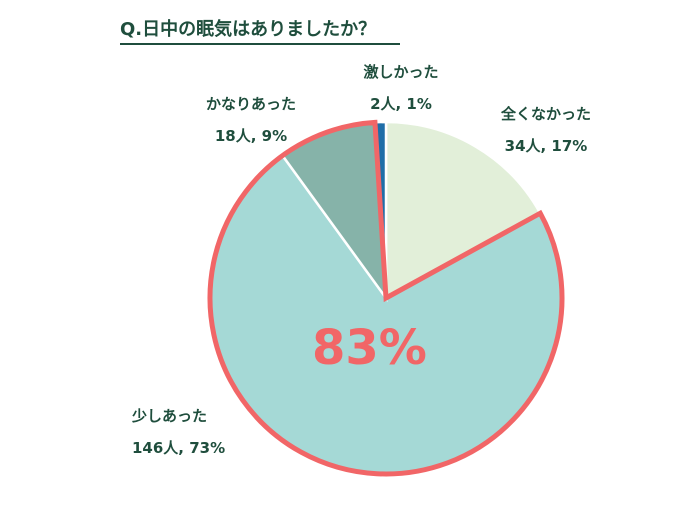  What do you see at coordinates (179, 448) in the screenshot?
I see `label-sukoshi-atta-value: 146人, 73%` at bounding box center [179, 448].